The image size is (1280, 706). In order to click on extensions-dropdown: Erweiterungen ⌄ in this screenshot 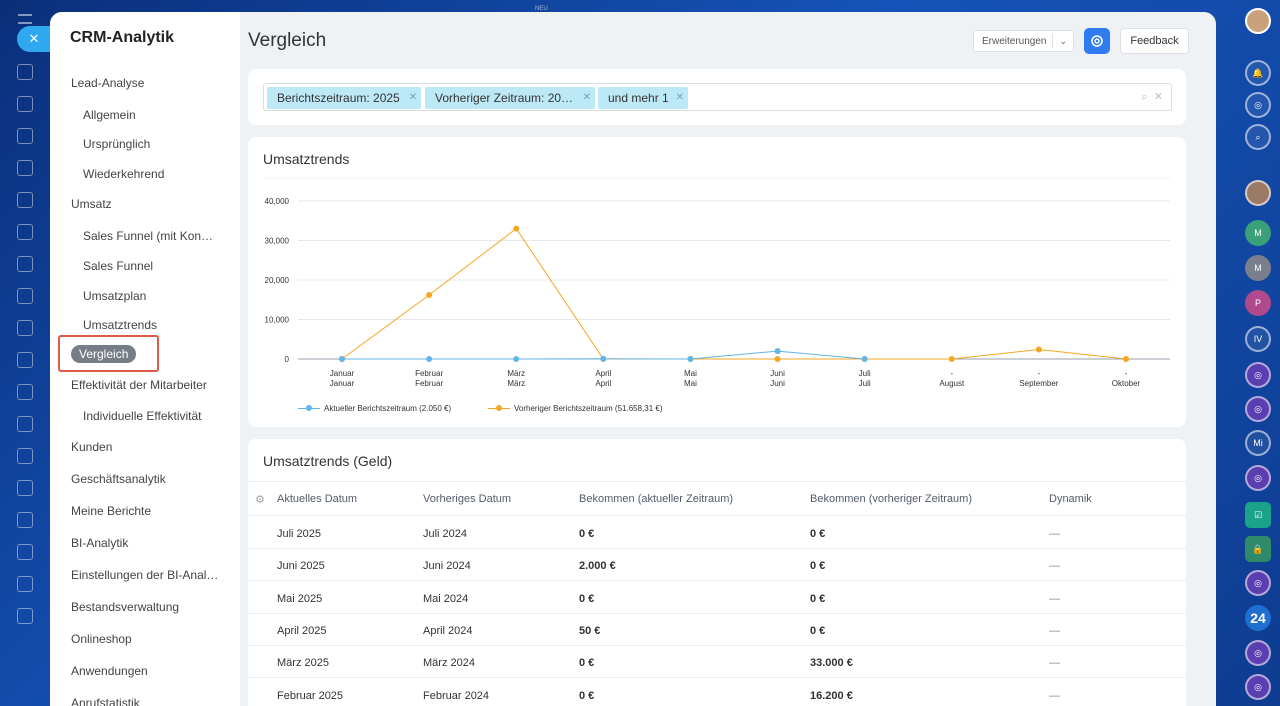, I will do `click(1023, 41)`.